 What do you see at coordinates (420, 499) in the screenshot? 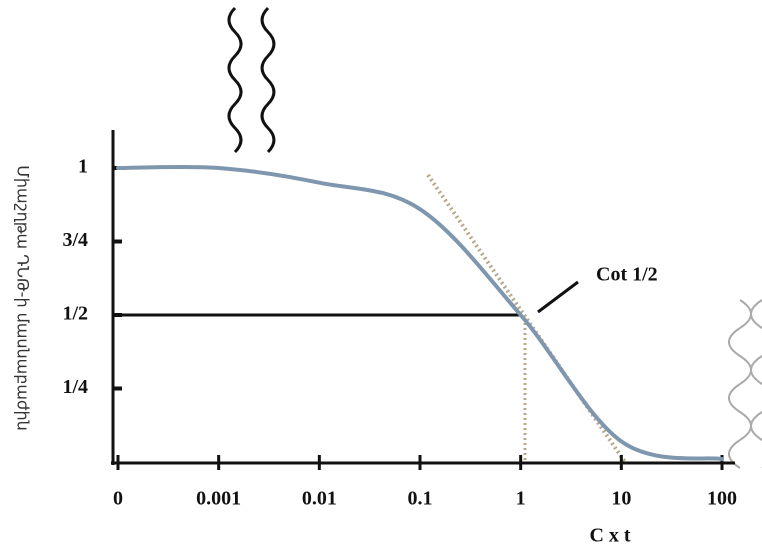
I see `x-tick-label: 0.1` at bounding box center [420, 499].